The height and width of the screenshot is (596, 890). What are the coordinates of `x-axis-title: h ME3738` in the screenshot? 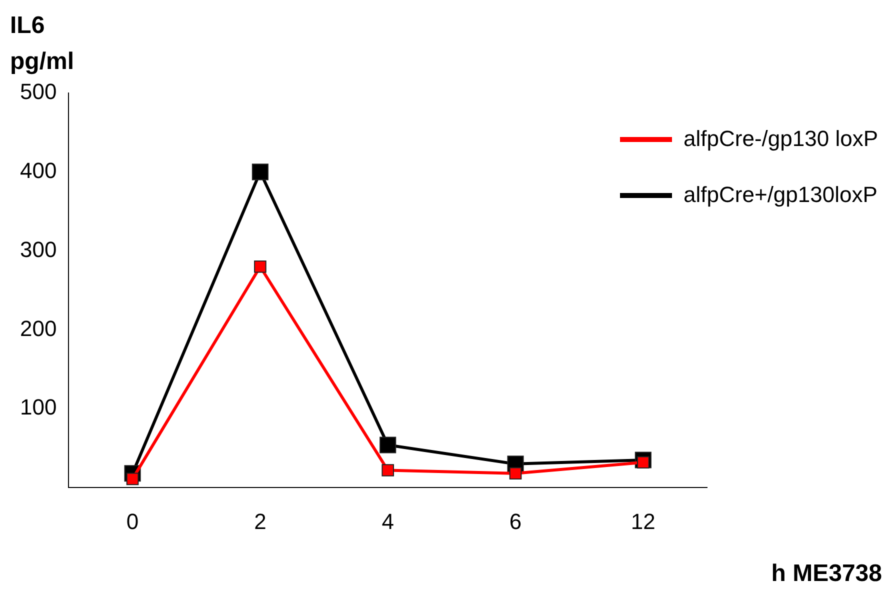 It's located at (826, 574).